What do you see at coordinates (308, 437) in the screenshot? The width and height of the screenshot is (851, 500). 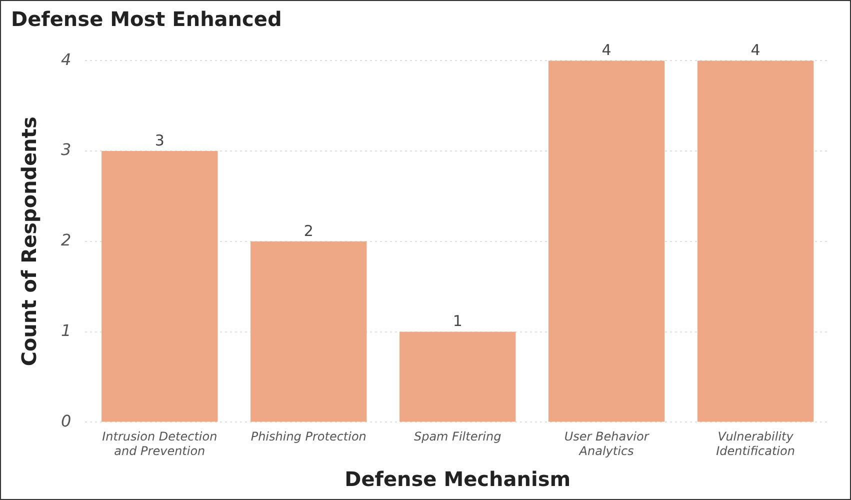 I see `x-tick-label: Phishing Protection` at bounding box center [308, 437].